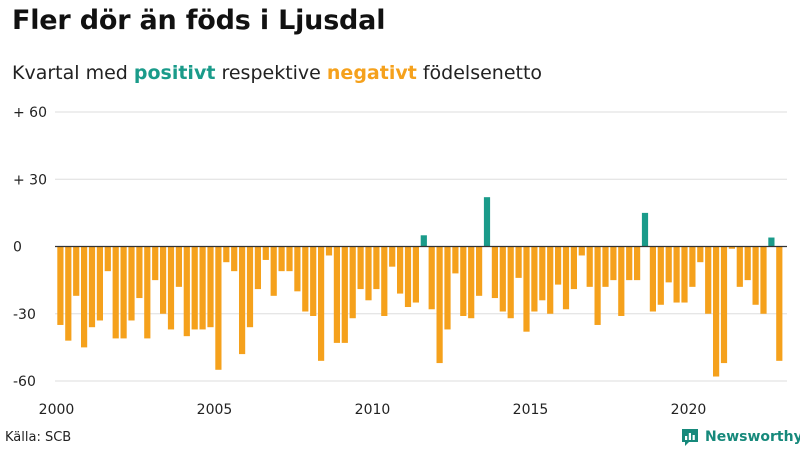  Describe the element at coordinates (215, 410) in the screenshot. I see `x-tick-label: 2005` at that location.